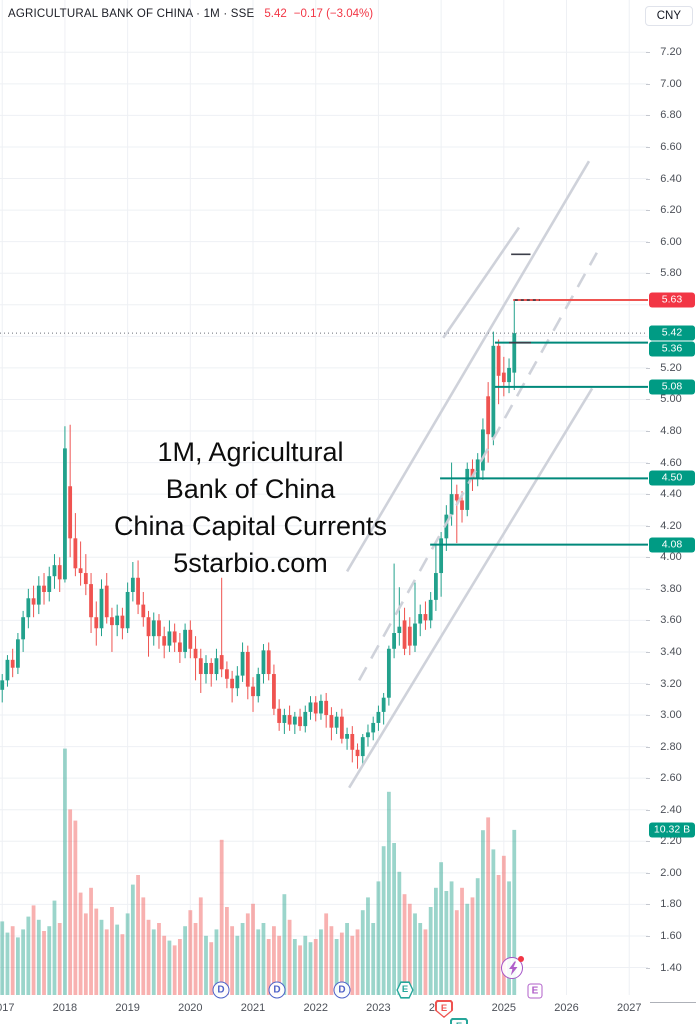  Describe the element at coordinates (672, 478) in the screenshot. I see `price-level-badge: 4.50` at that location.